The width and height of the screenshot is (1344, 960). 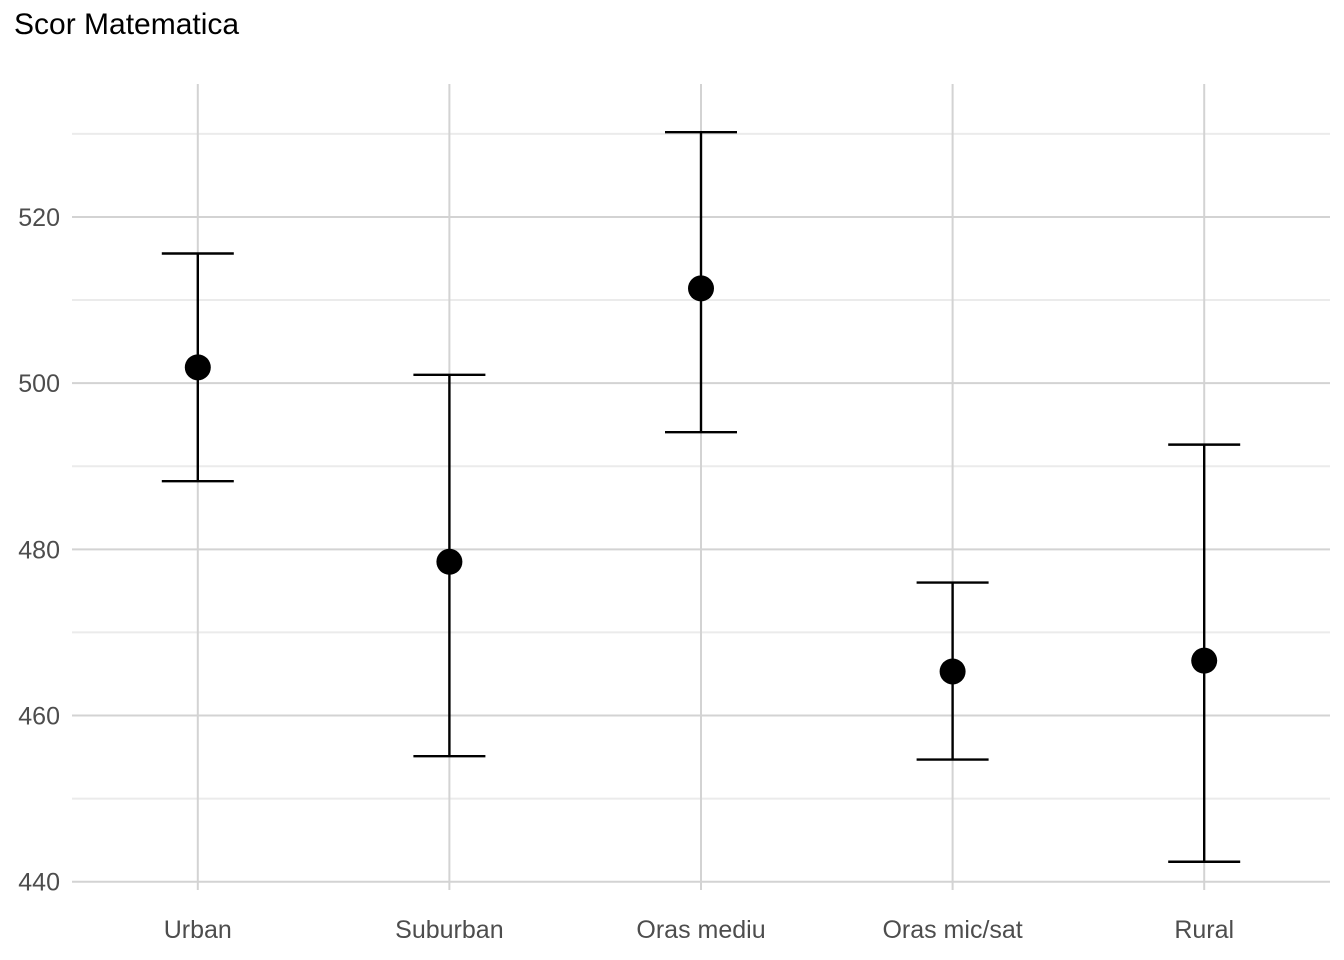 What do you see at coordinates (39, 717) in the screenshot?
I see `y-tick-label: 460` at bounding box center [39, 717].